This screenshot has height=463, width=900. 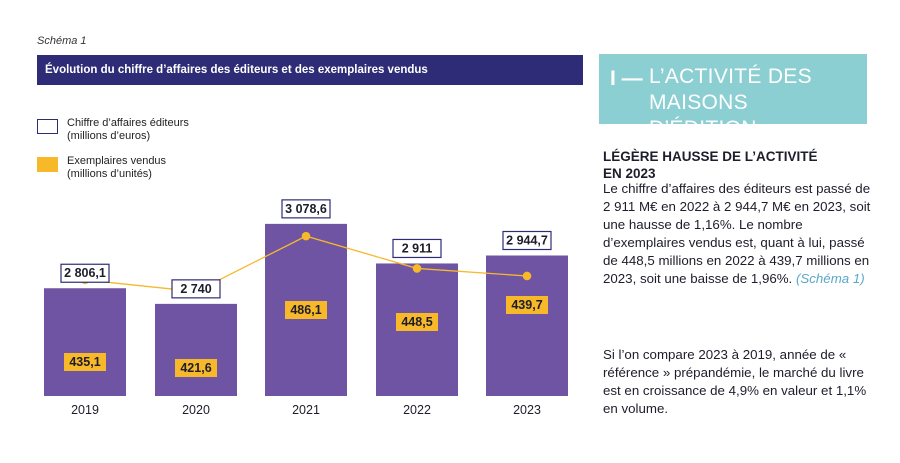 I want to click on panel-title-line: MAISONS D’ÉDITION, so click(x=703, y=115).